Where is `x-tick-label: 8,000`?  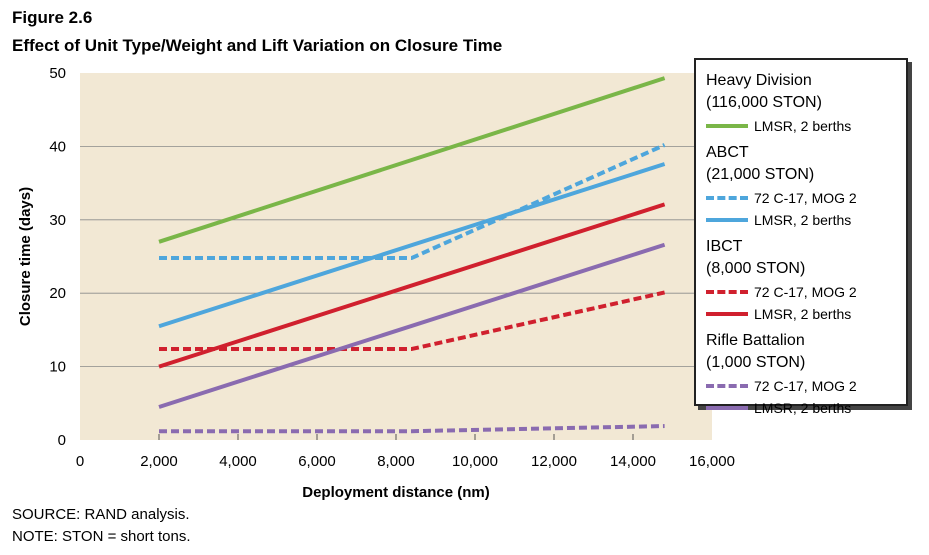
x-tick-label: 8,000 is located at coordinates (396, 461).